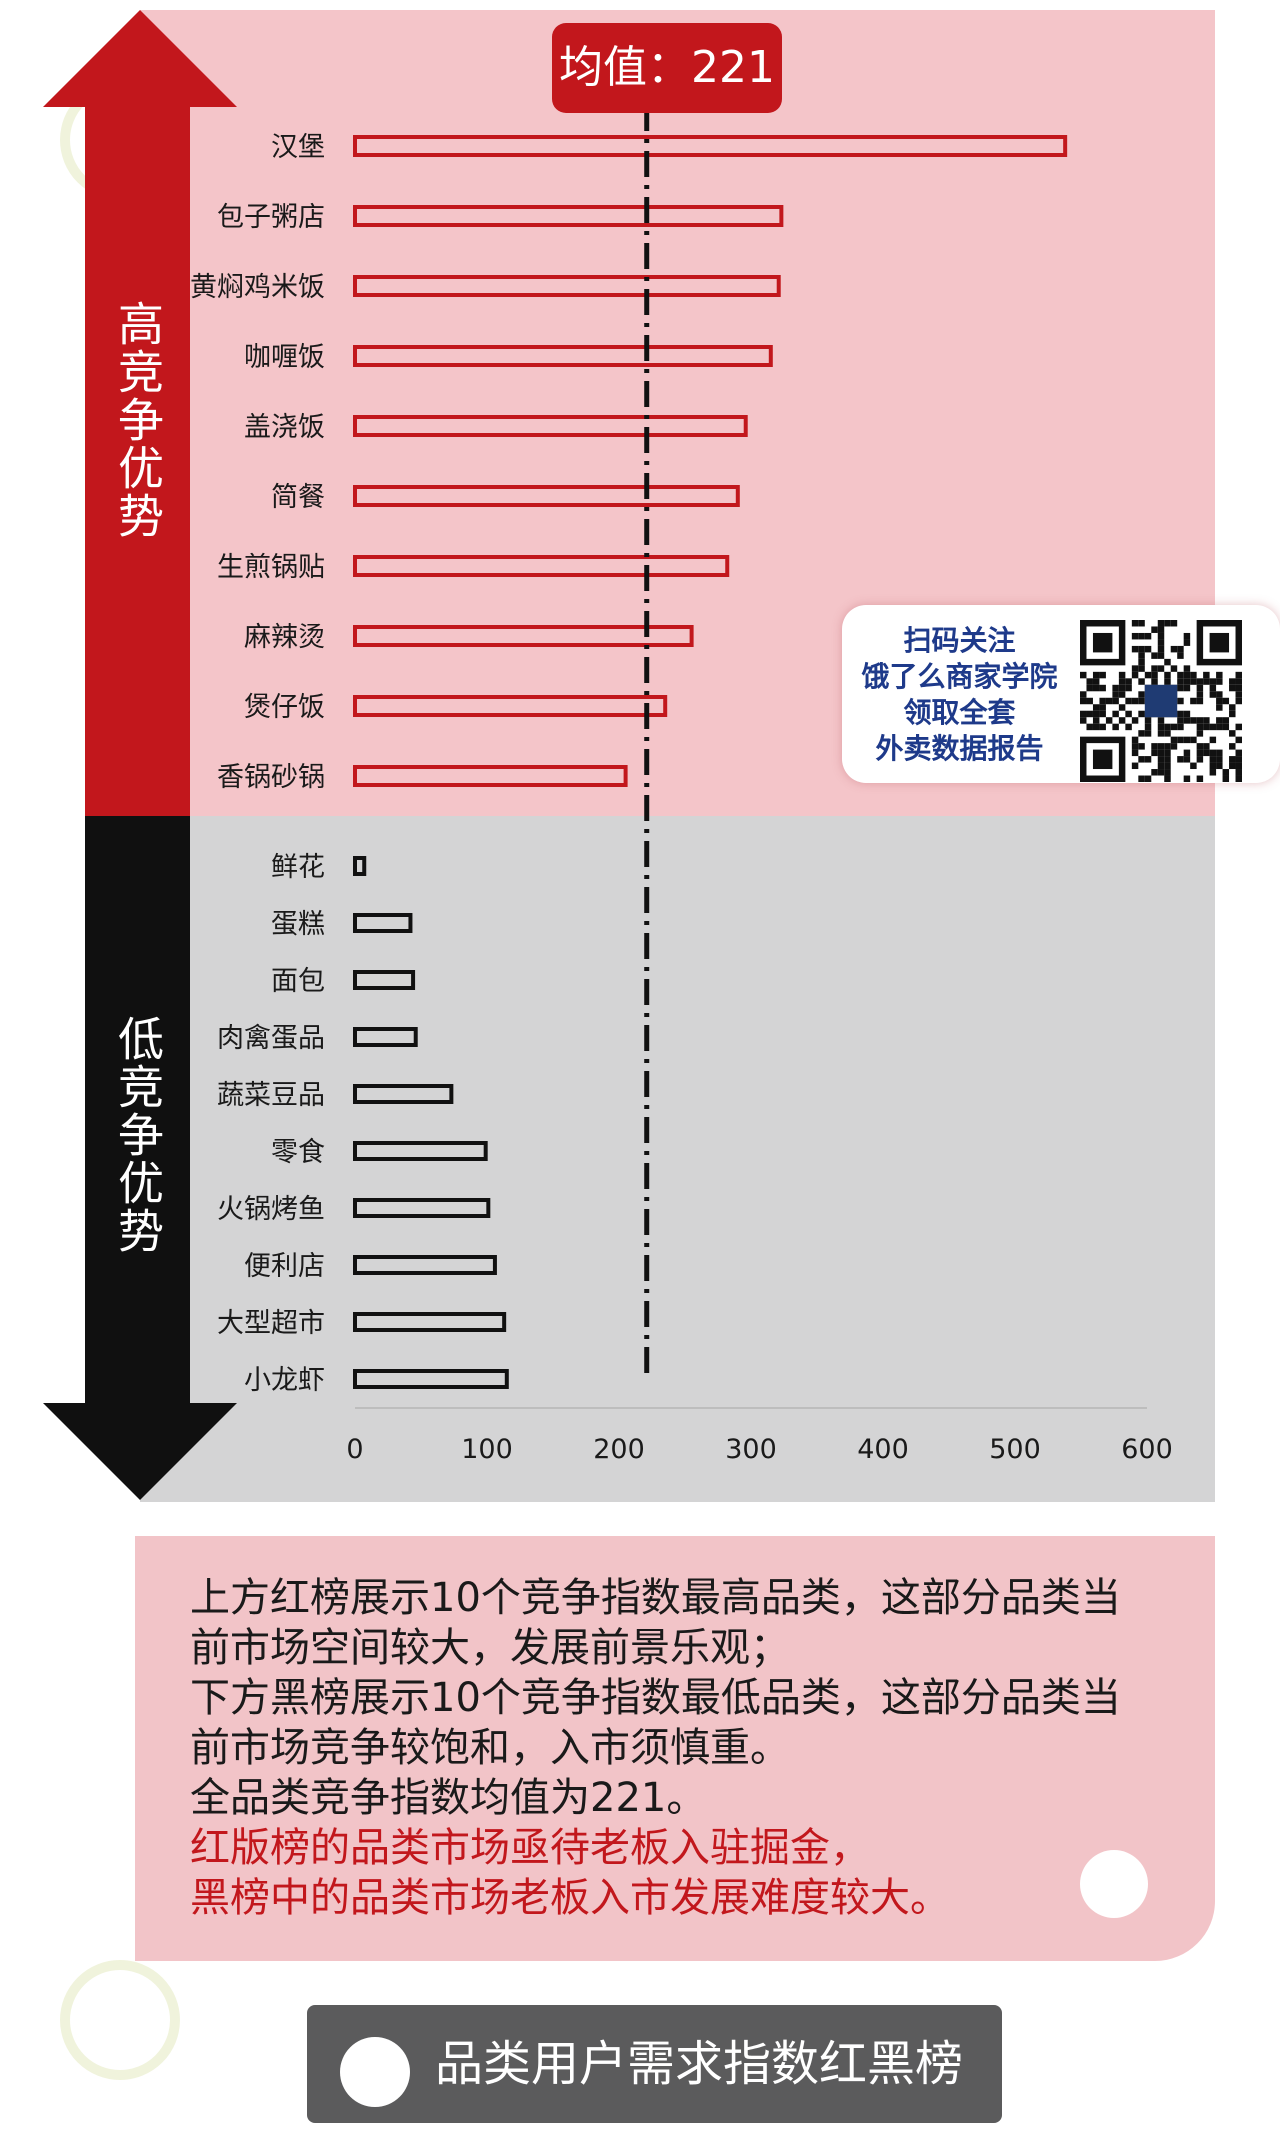 The height and width of the screenshot is (2135, 1280). Describe the element at coordinates (140, 1451) in the screenshot. I see `arrow-down-icon` at that location.